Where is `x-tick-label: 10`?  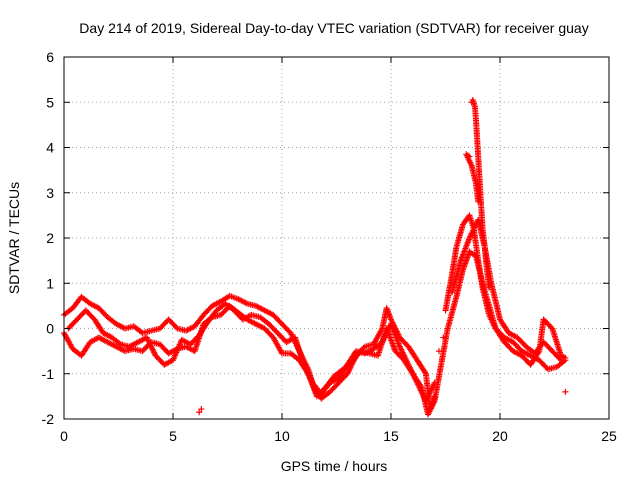 x-tick-label: 10 is located at coordinates (282, 436).